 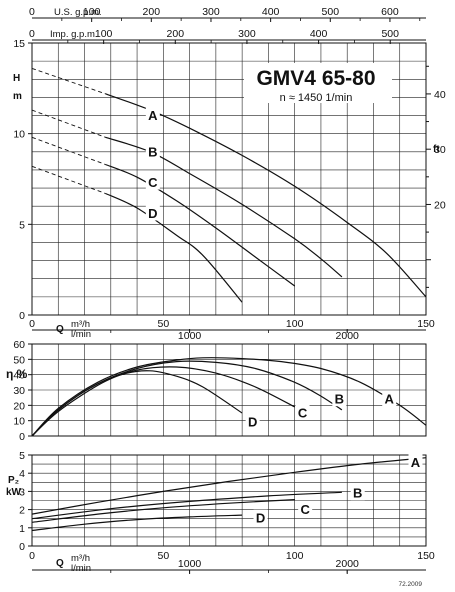 I want to click on curve-c, so click(x=200, y=225).